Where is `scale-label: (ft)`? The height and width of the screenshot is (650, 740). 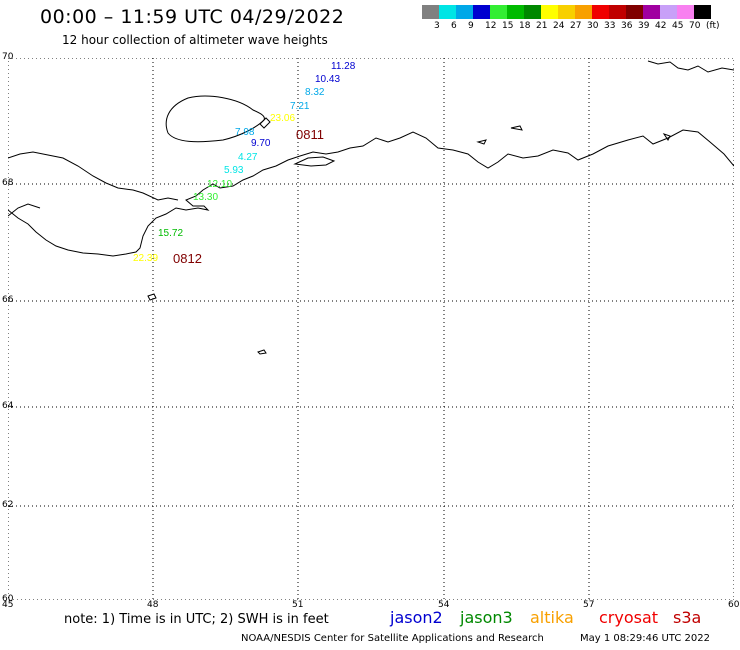 scale-label: (ft) is located at coordinates (713, 26).